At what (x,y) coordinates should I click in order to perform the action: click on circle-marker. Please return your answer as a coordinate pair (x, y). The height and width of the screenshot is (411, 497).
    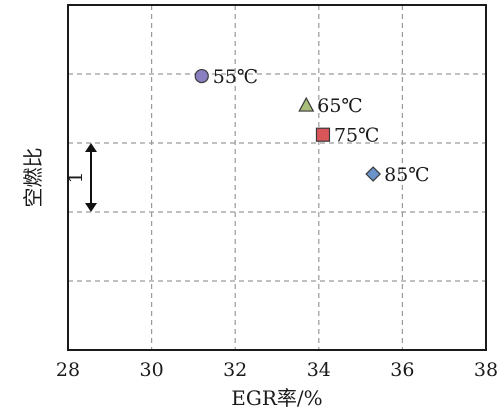
    Looking at the image, I should click on (201, 76).